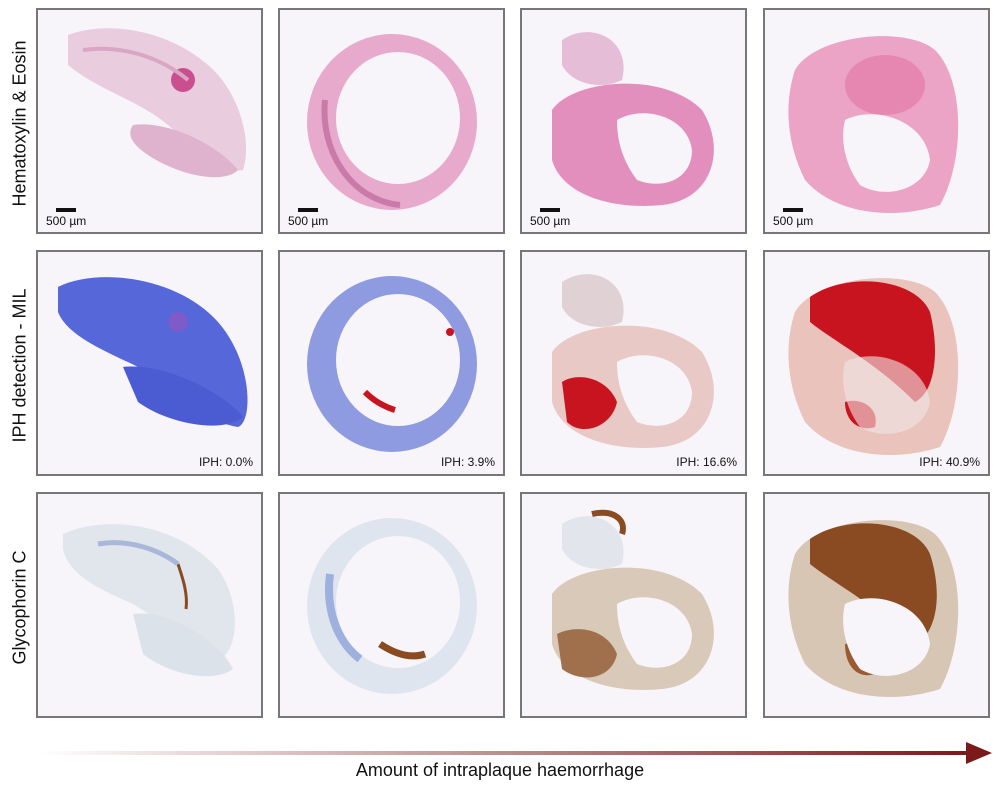 This screenshot has width=1000, height=786. I want to click on row-label-he: Hematoxylin & Eosin, so click(20, 123).